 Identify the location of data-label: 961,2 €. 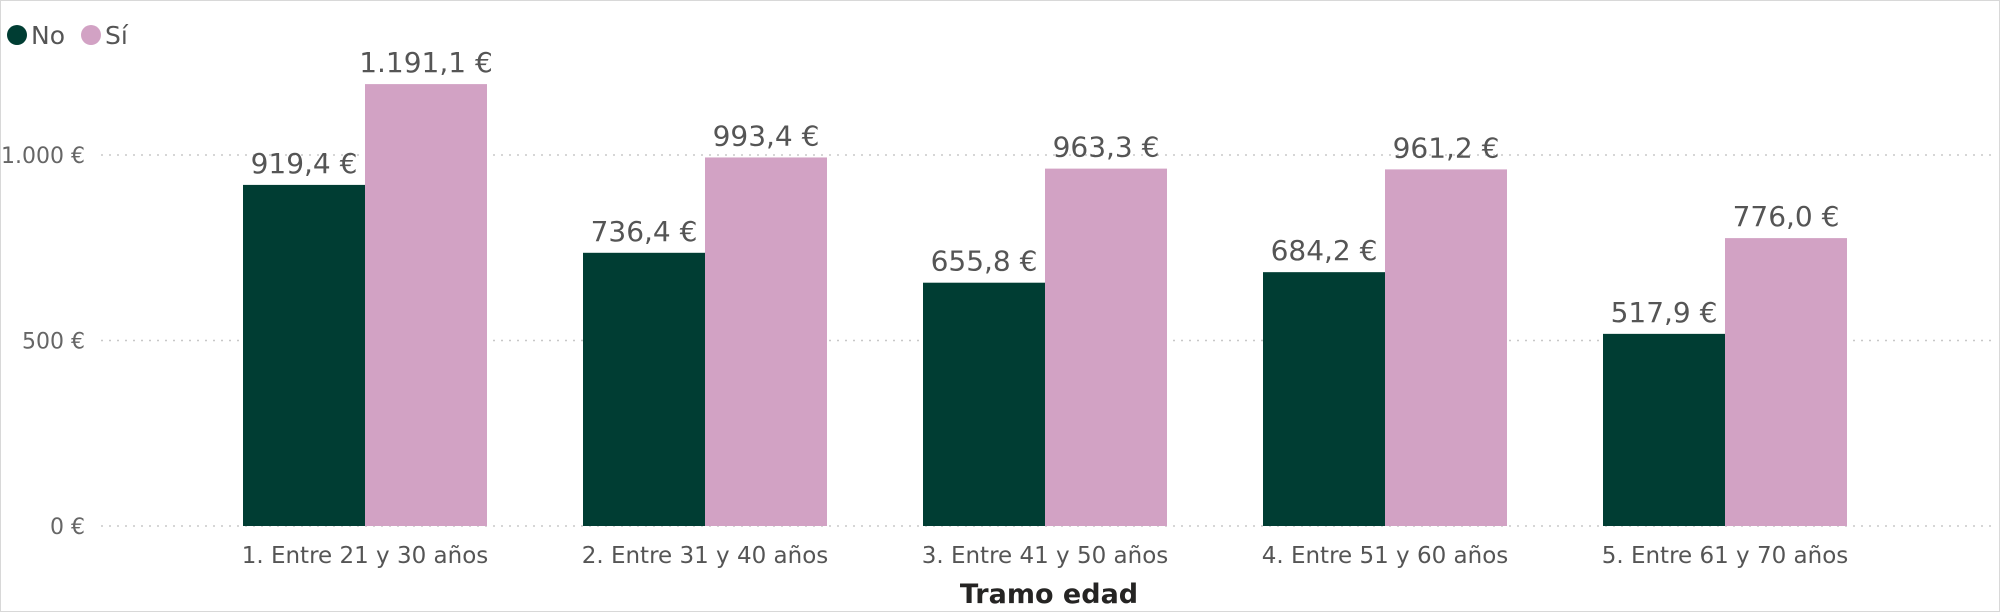
(1446, 147).